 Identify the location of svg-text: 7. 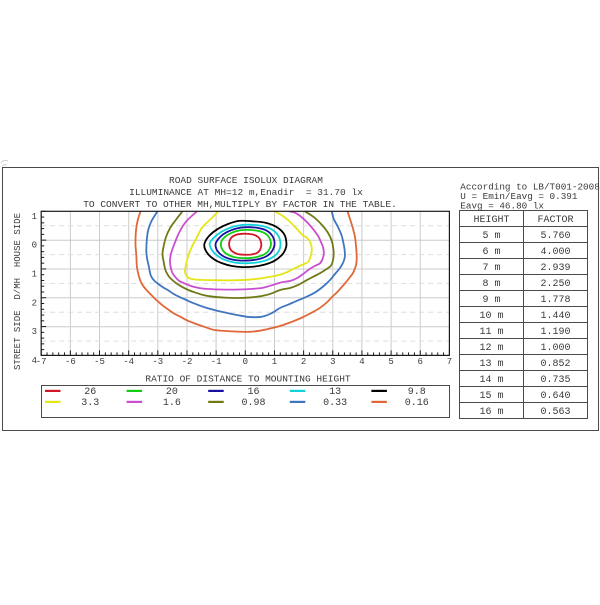
(449, 362).